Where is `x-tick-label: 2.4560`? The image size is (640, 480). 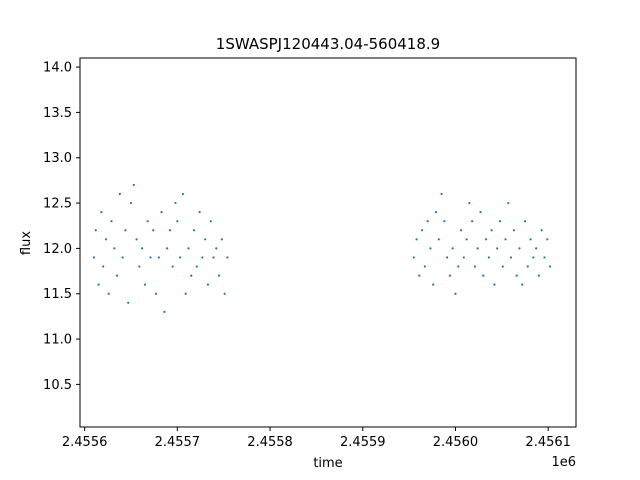 x-tick-label: 2.4560 is located at coordinates (456, 442).